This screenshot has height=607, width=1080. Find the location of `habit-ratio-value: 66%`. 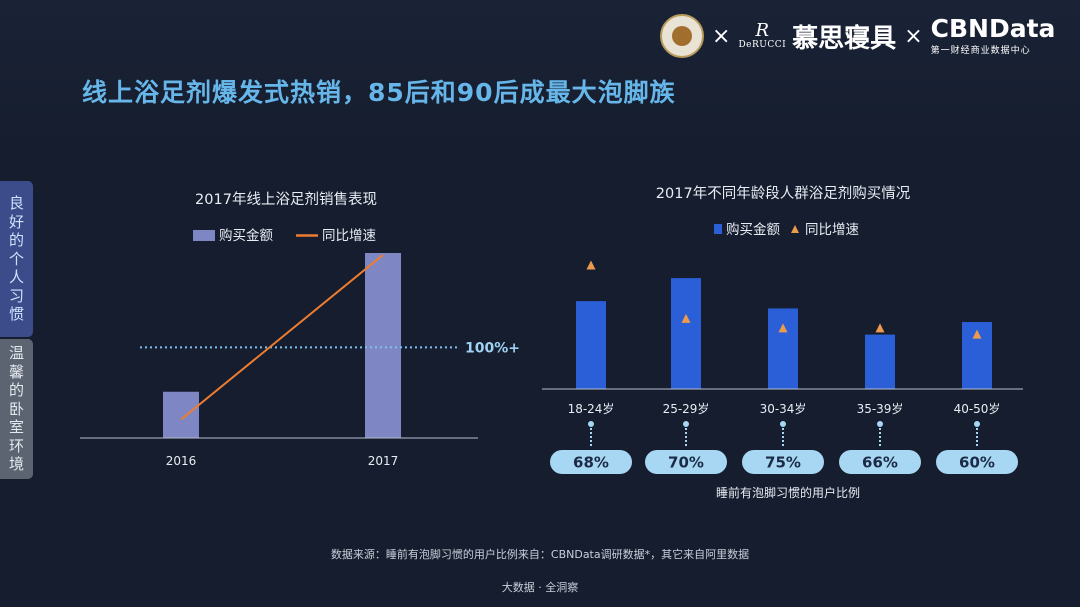

habit-ratio-value: 66% is located at coordinates (880, 463).